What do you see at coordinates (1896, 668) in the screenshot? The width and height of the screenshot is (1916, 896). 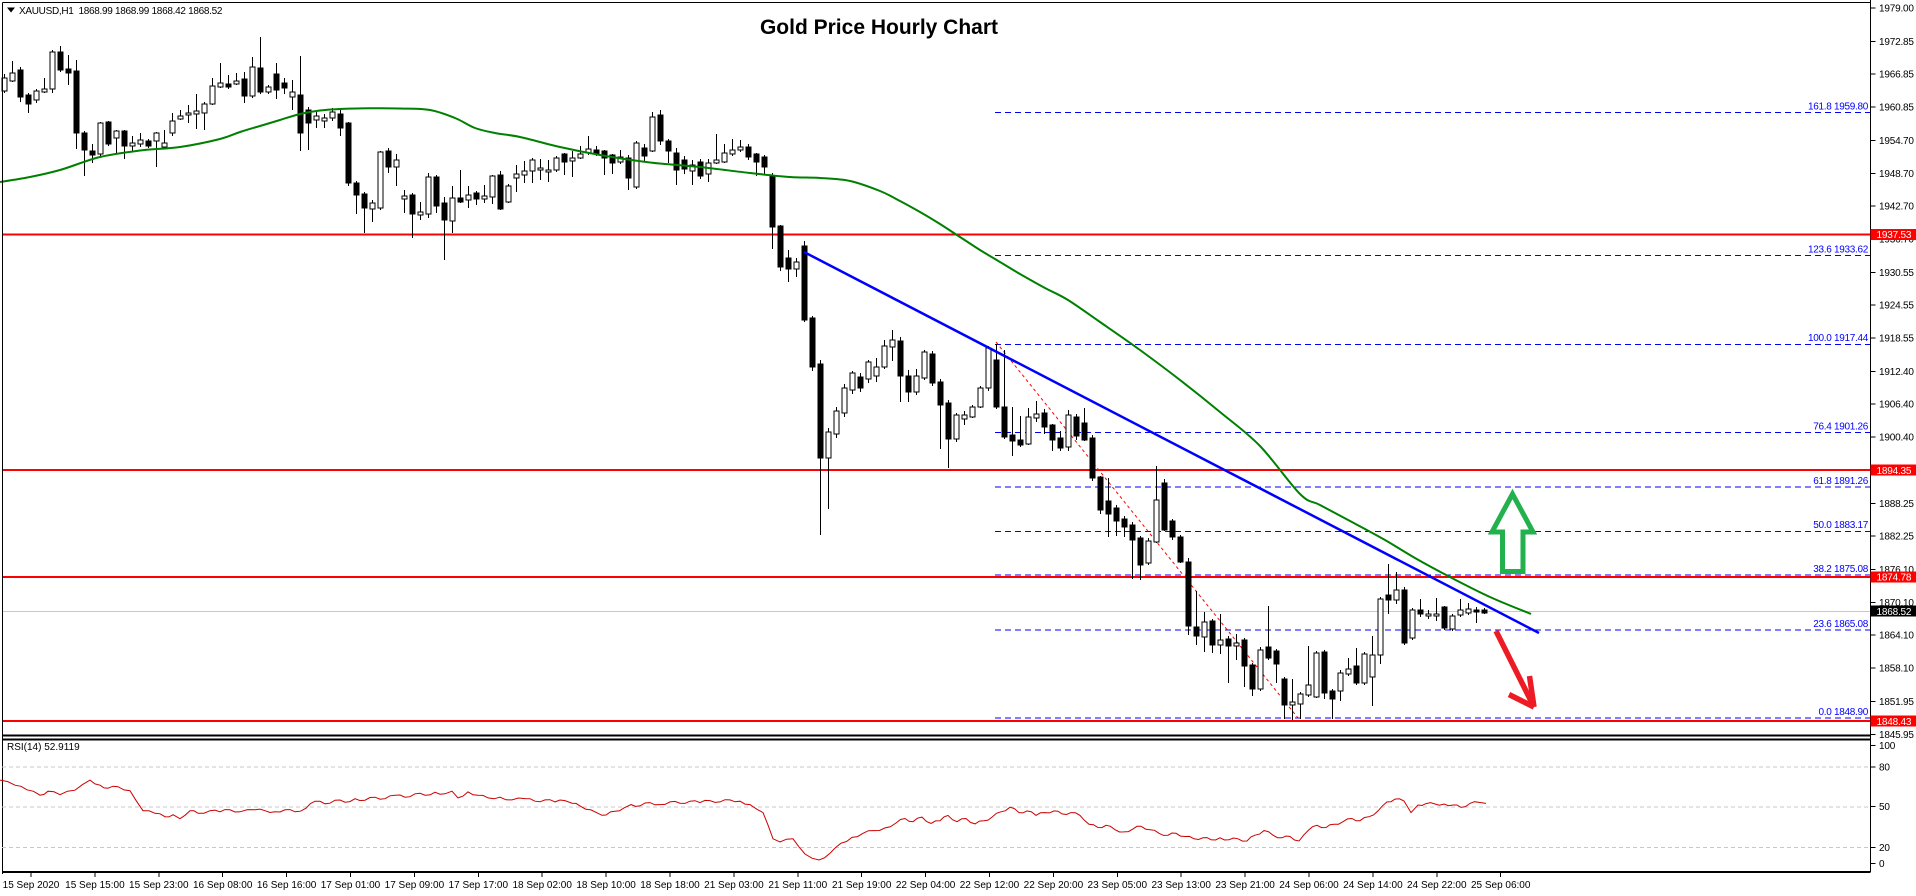 I see `svg-text: 1858.10` at bounding box center [1896, 668].